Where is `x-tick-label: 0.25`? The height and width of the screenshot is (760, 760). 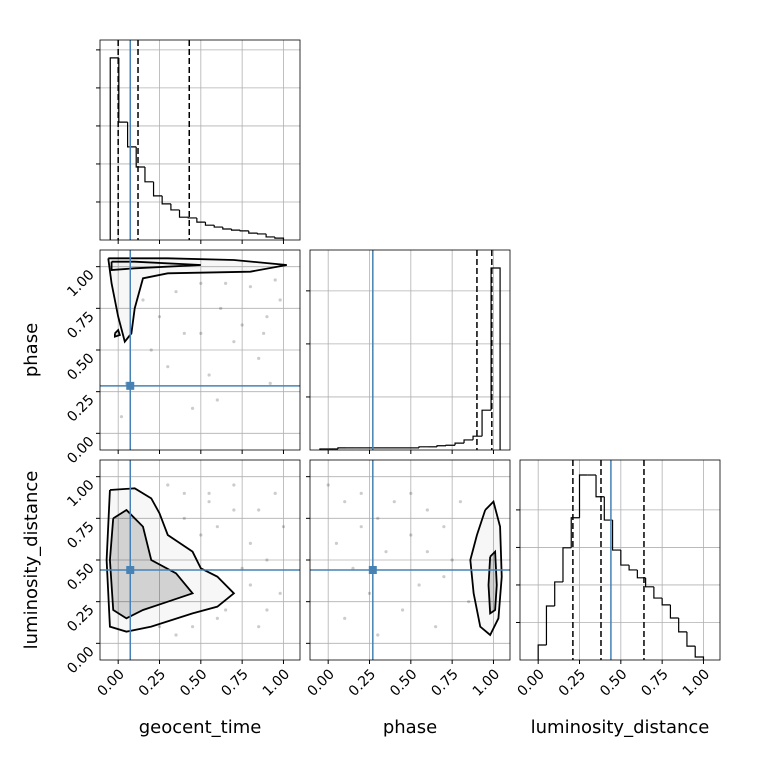
x-tick-label: 0.25 is located at coordinates (572, 682).